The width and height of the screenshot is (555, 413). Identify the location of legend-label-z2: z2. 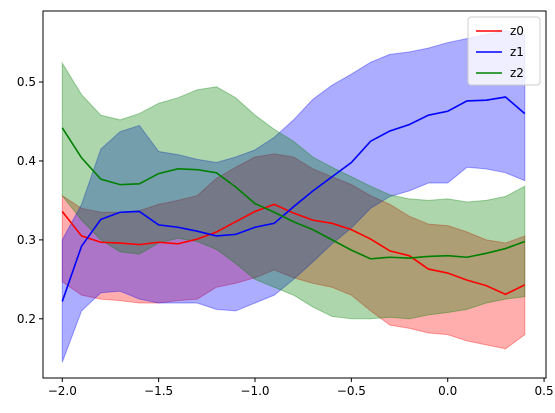
(517, 73).